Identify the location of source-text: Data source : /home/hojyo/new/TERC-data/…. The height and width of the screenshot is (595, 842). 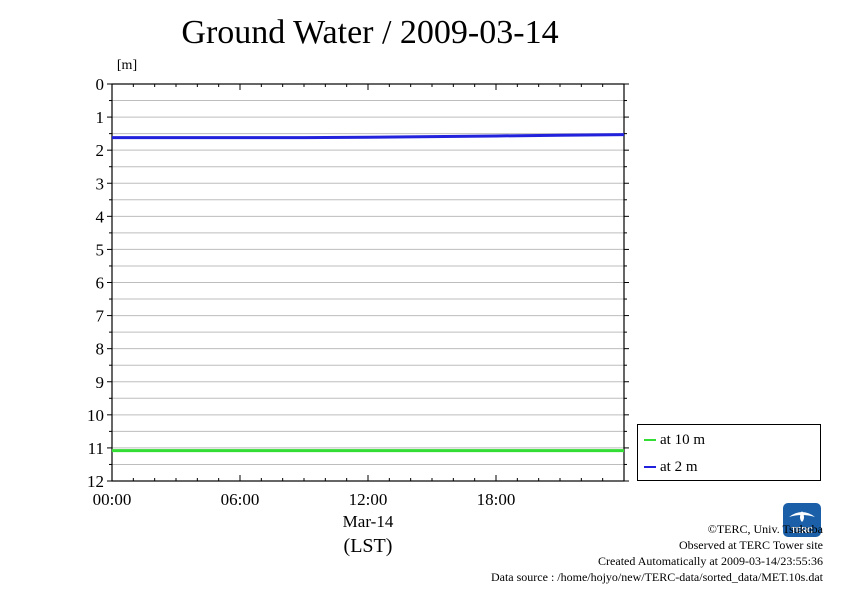
(656, 577).